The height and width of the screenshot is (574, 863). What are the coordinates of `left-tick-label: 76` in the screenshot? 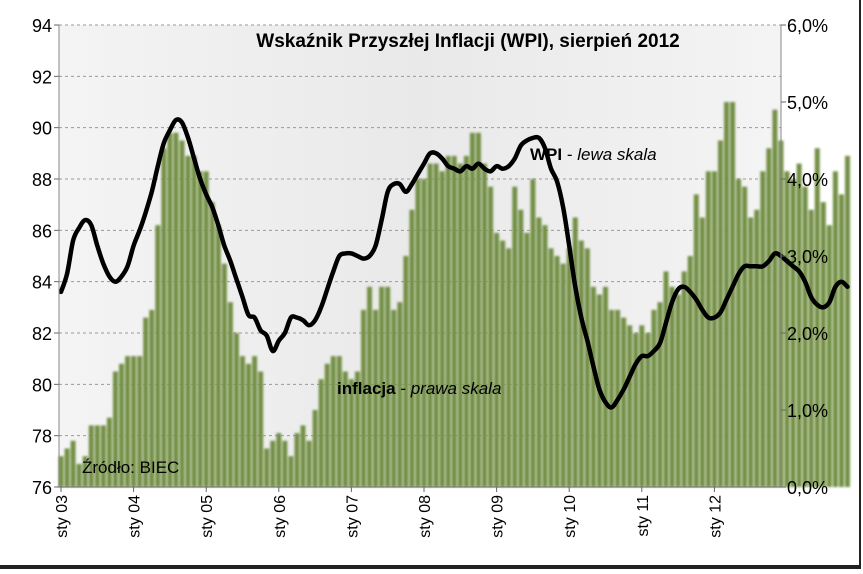 It's located at (42, 488).